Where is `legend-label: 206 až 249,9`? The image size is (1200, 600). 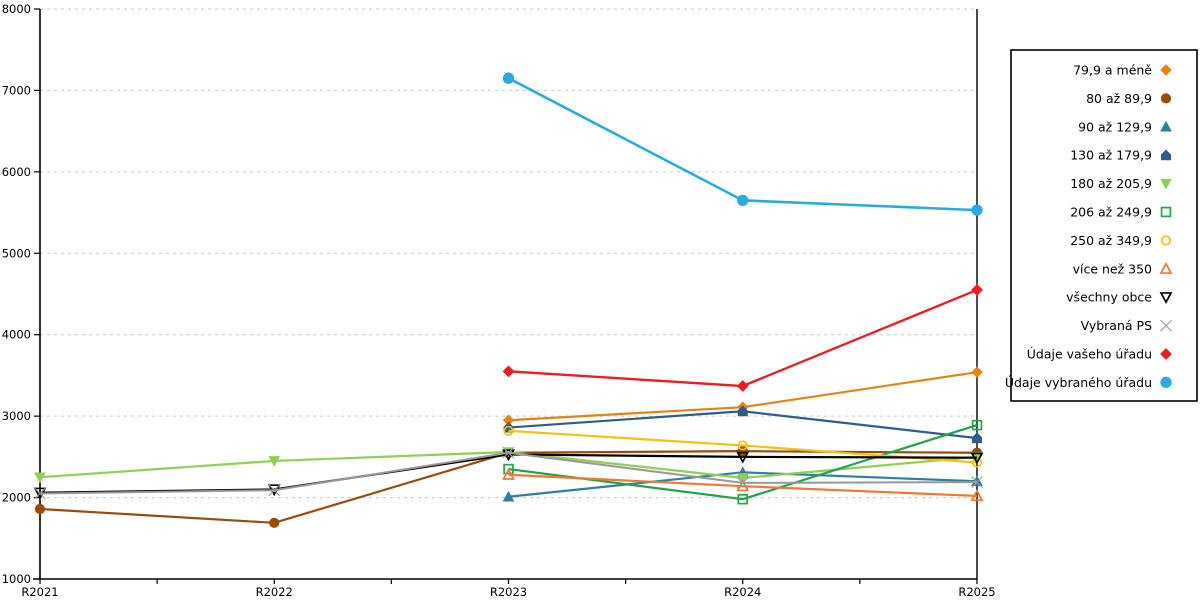
legend-label: 206 až 249,9 is located at coordinates (1111, 212).